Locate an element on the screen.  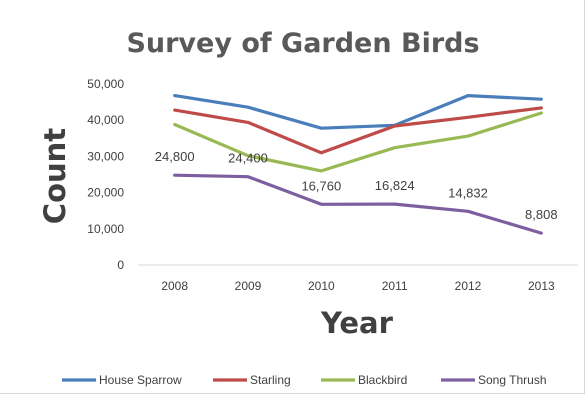
legend-label-song-thrush: Song Thrush is located at coordinates (512, 380).